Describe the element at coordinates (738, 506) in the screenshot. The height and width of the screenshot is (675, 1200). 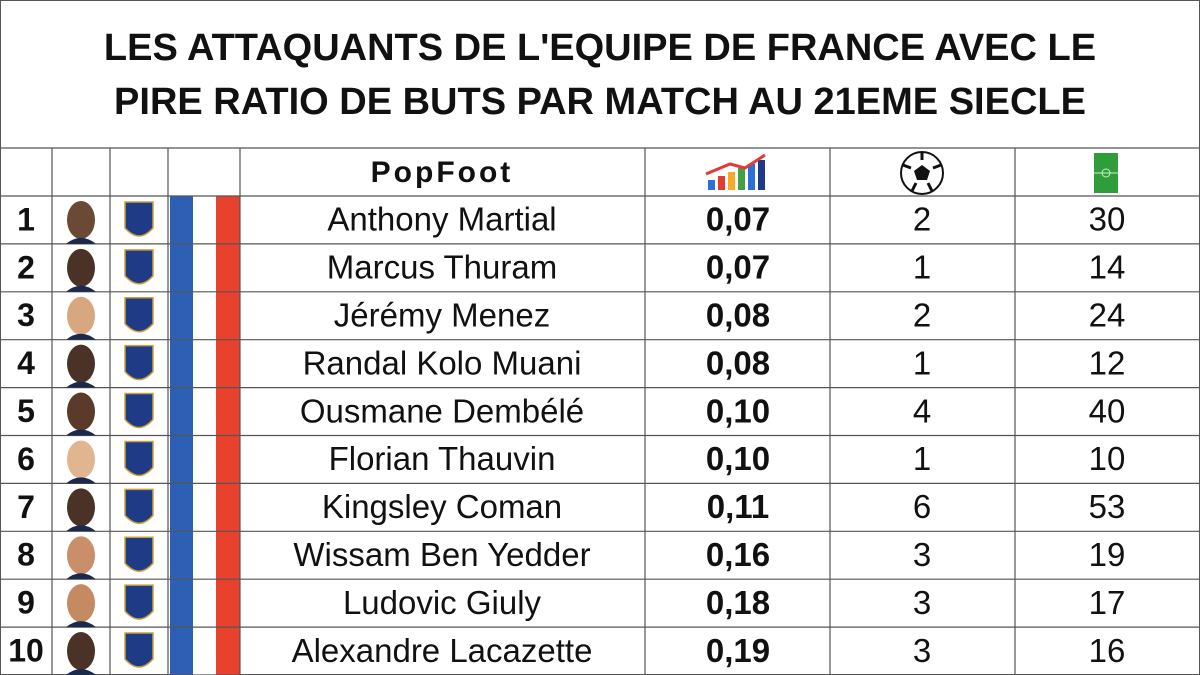
I see `ratio: 0,11` at that location.